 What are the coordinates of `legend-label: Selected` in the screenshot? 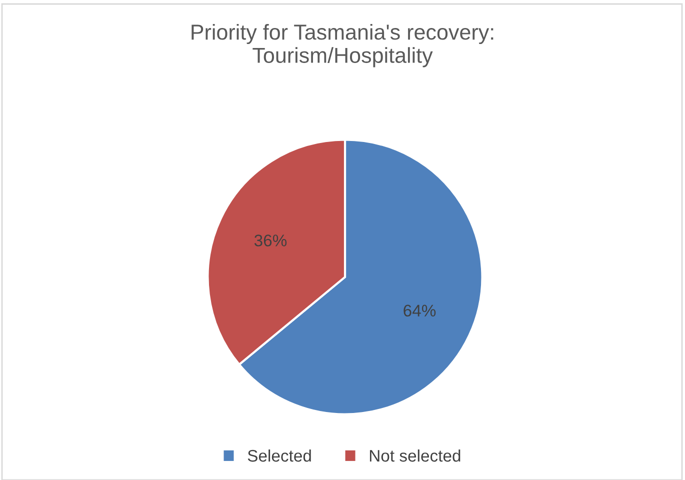 It's located at (279, 455).